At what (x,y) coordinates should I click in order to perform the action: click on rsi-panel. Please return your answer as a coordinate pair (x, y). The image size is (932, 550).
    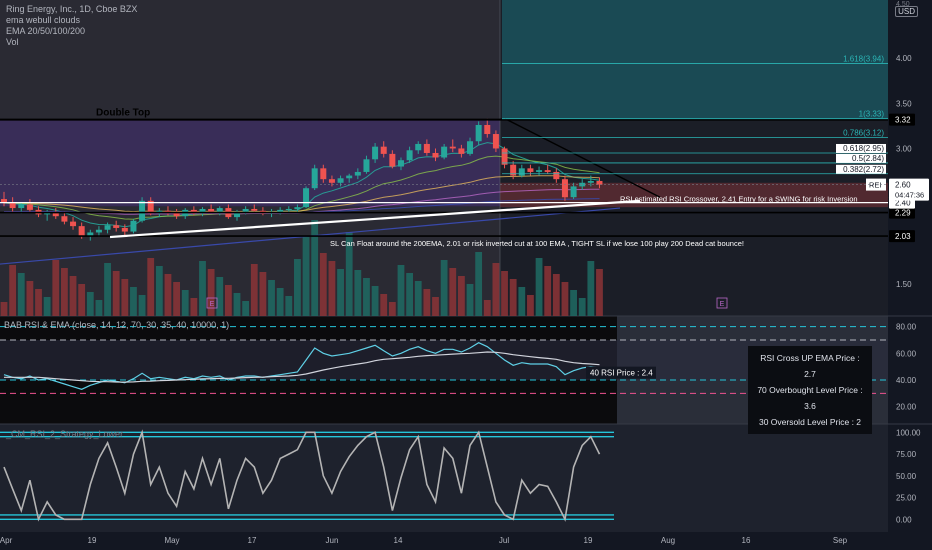
    Looking at the image, I should click on (444, 360).